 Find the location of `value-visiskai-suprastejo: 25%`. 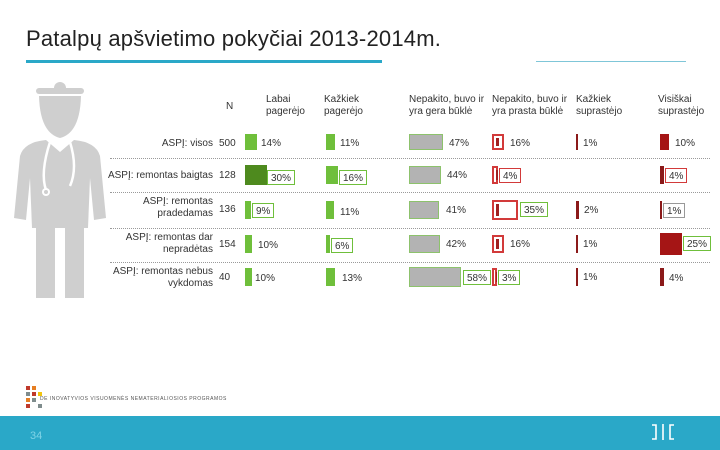

value-visiskai-suprastejo: 25% is located at coordinates (697, 243).